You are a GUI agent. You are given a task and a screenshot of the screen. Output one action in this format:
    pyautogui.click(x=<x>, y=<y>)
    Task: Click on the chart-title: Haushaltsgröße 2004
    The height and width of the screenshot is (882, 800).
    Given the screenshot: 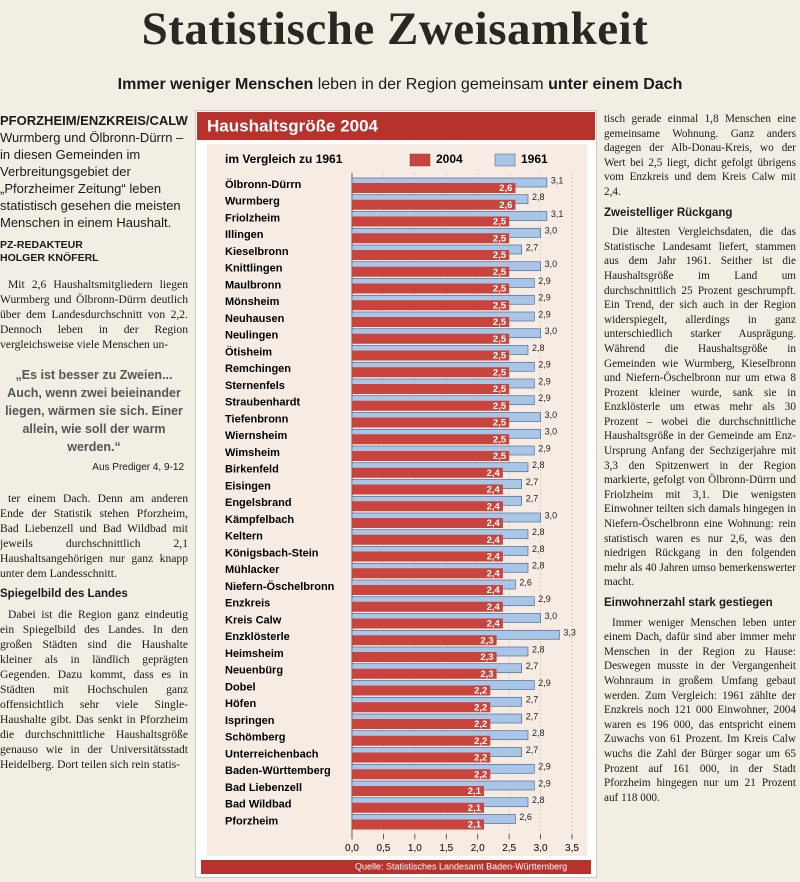 What is the action you would take?
    pyautogui.click(x=293, y=125)
    